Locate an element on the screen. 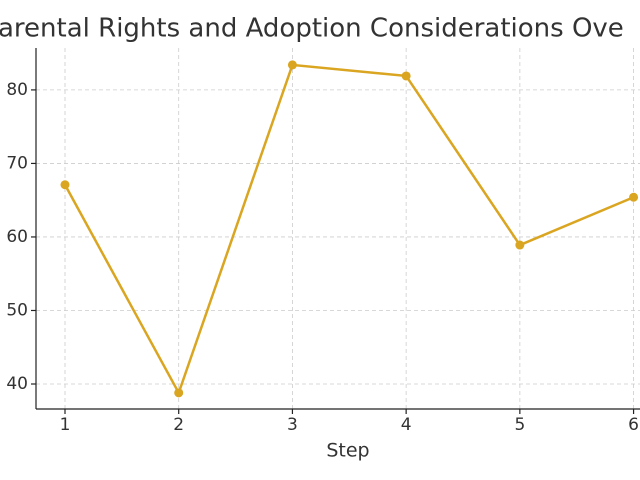 The width and height of the screenshot is (640, 480). x-tick-label: 6 is located at coordinates (633, 425).